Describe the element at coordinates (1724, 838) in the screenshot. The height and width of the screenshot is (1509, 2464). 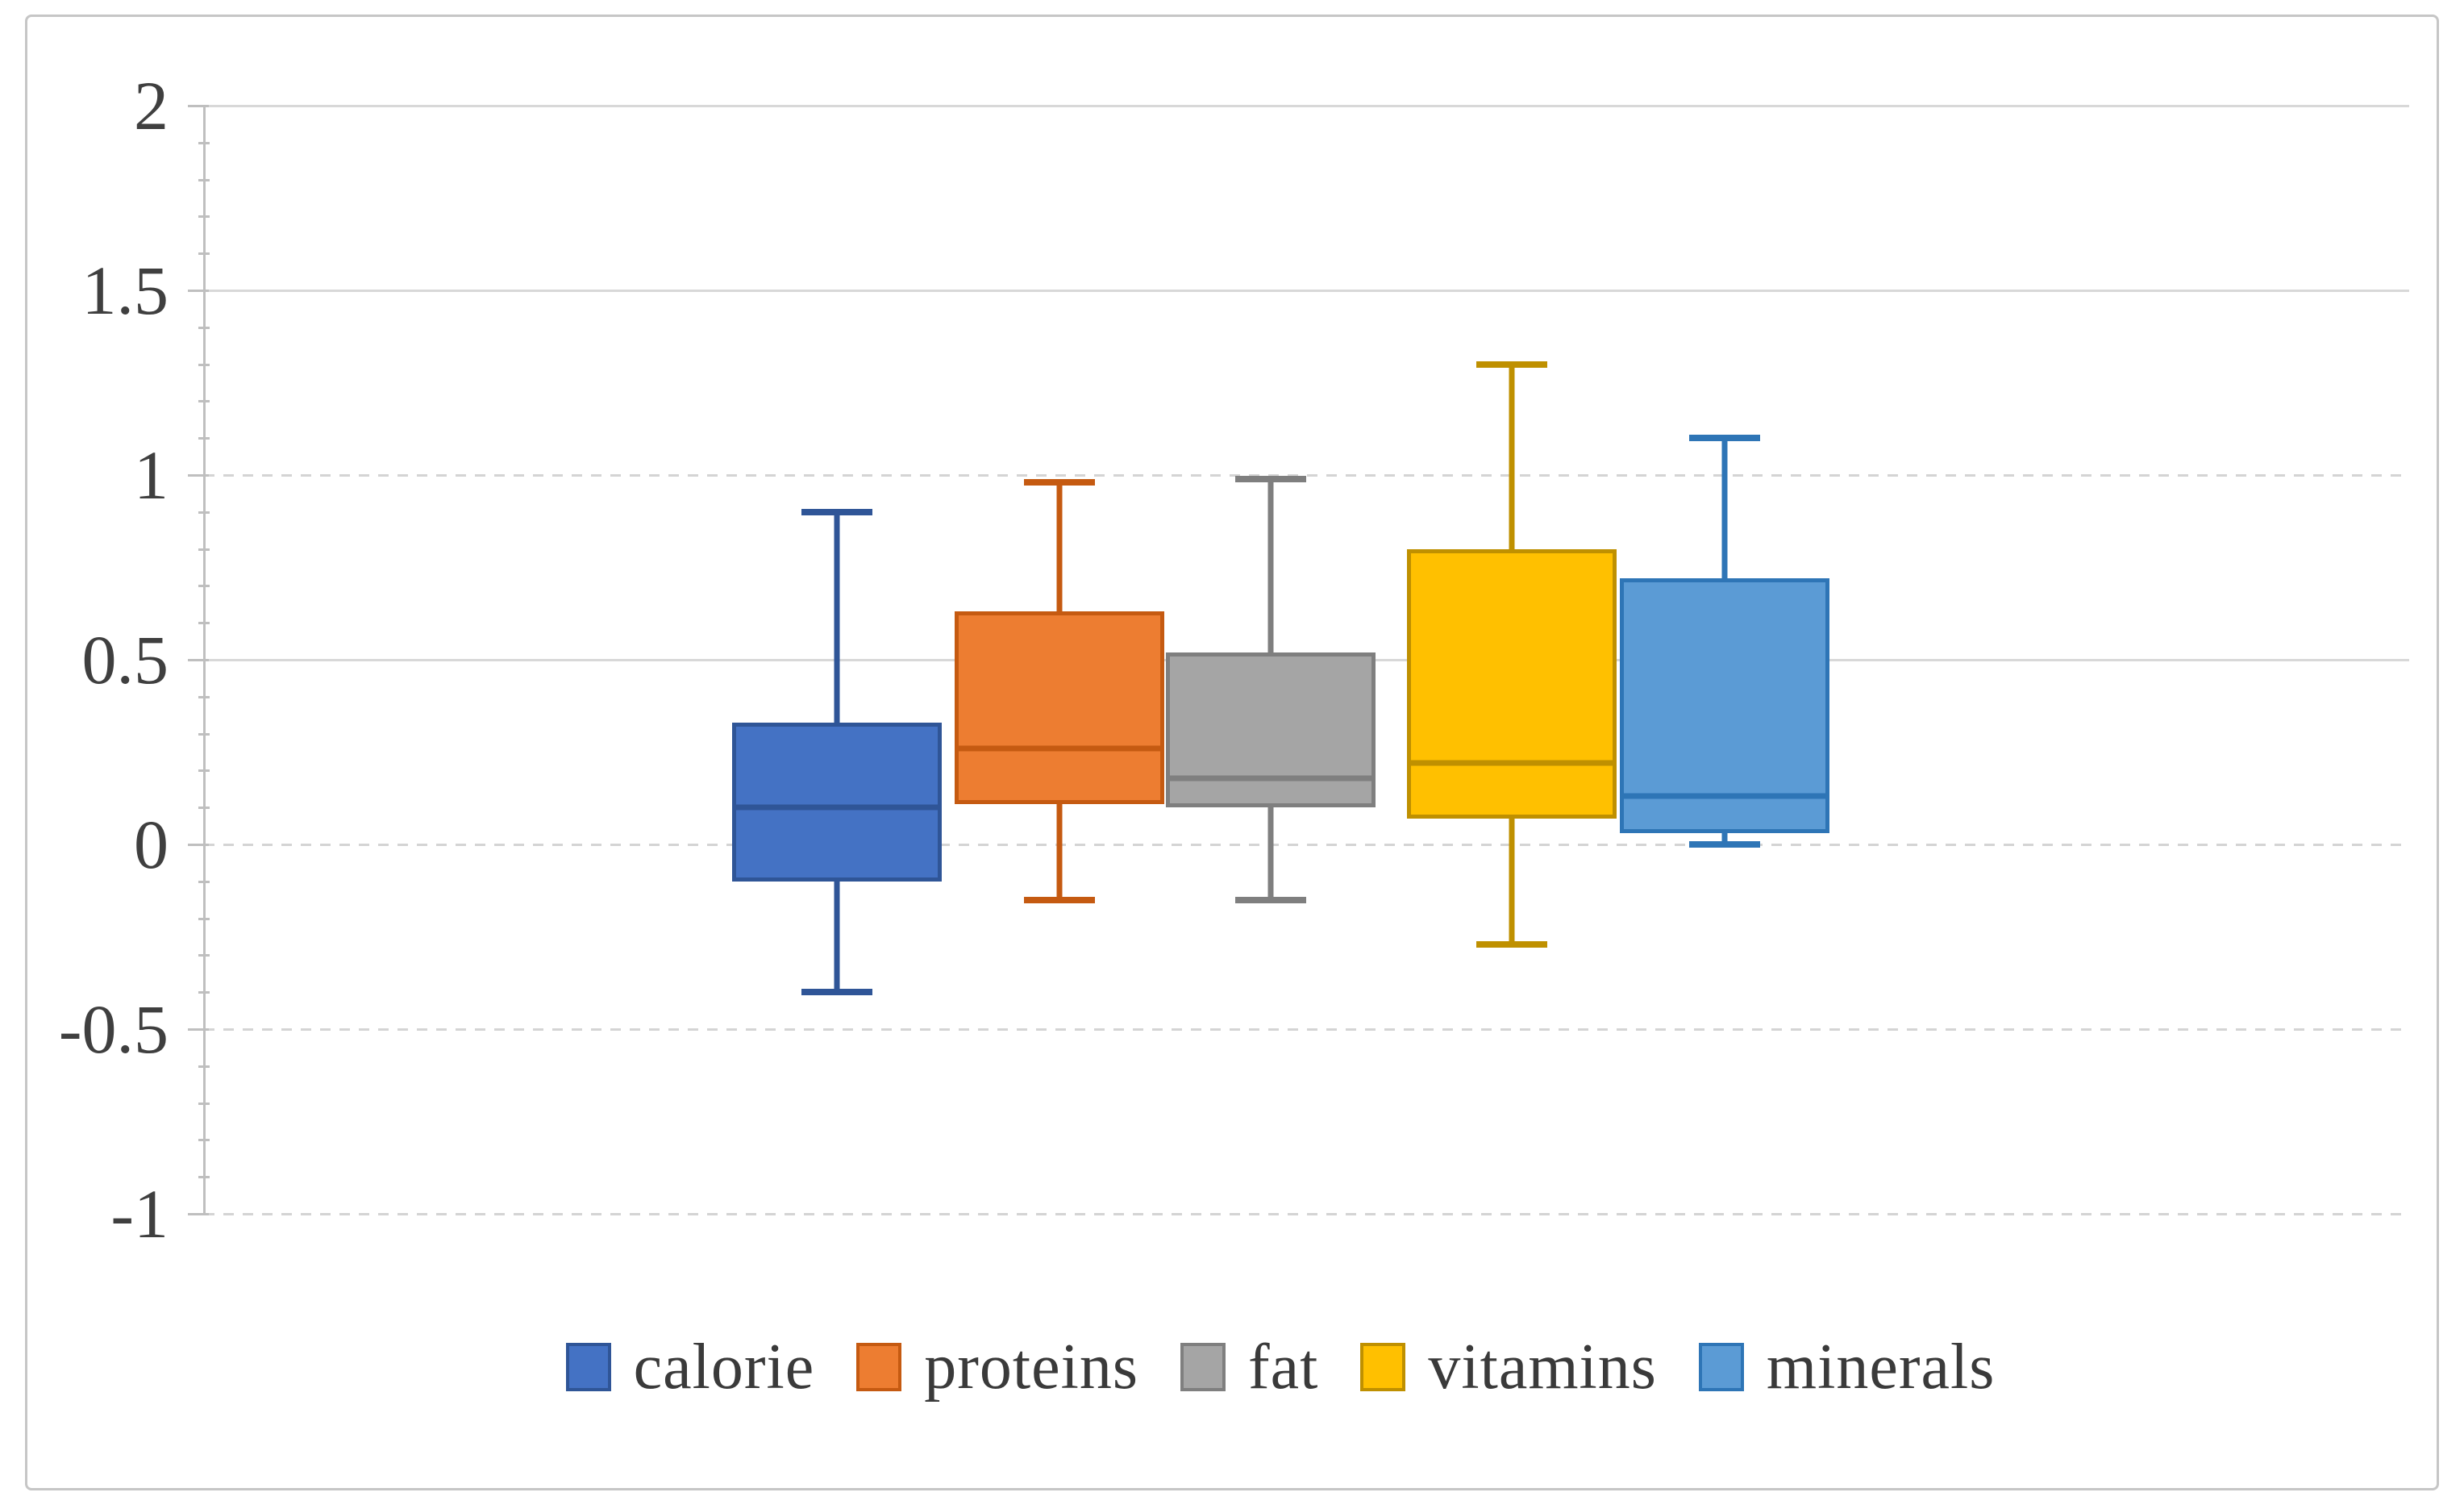
I see `whisker-lower-minerals` at that location.